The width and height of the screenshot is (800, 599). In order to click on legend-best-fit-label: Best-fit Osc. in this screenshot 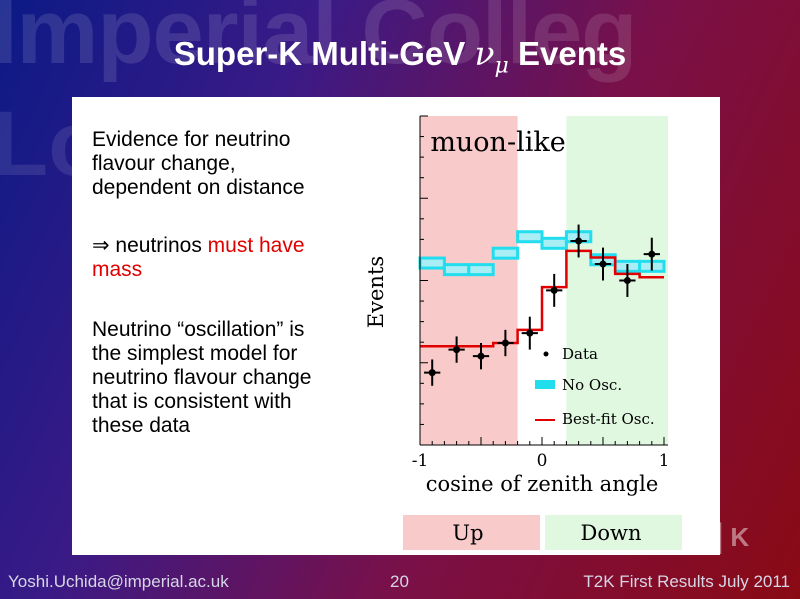, I will do `click(608, 419)`.